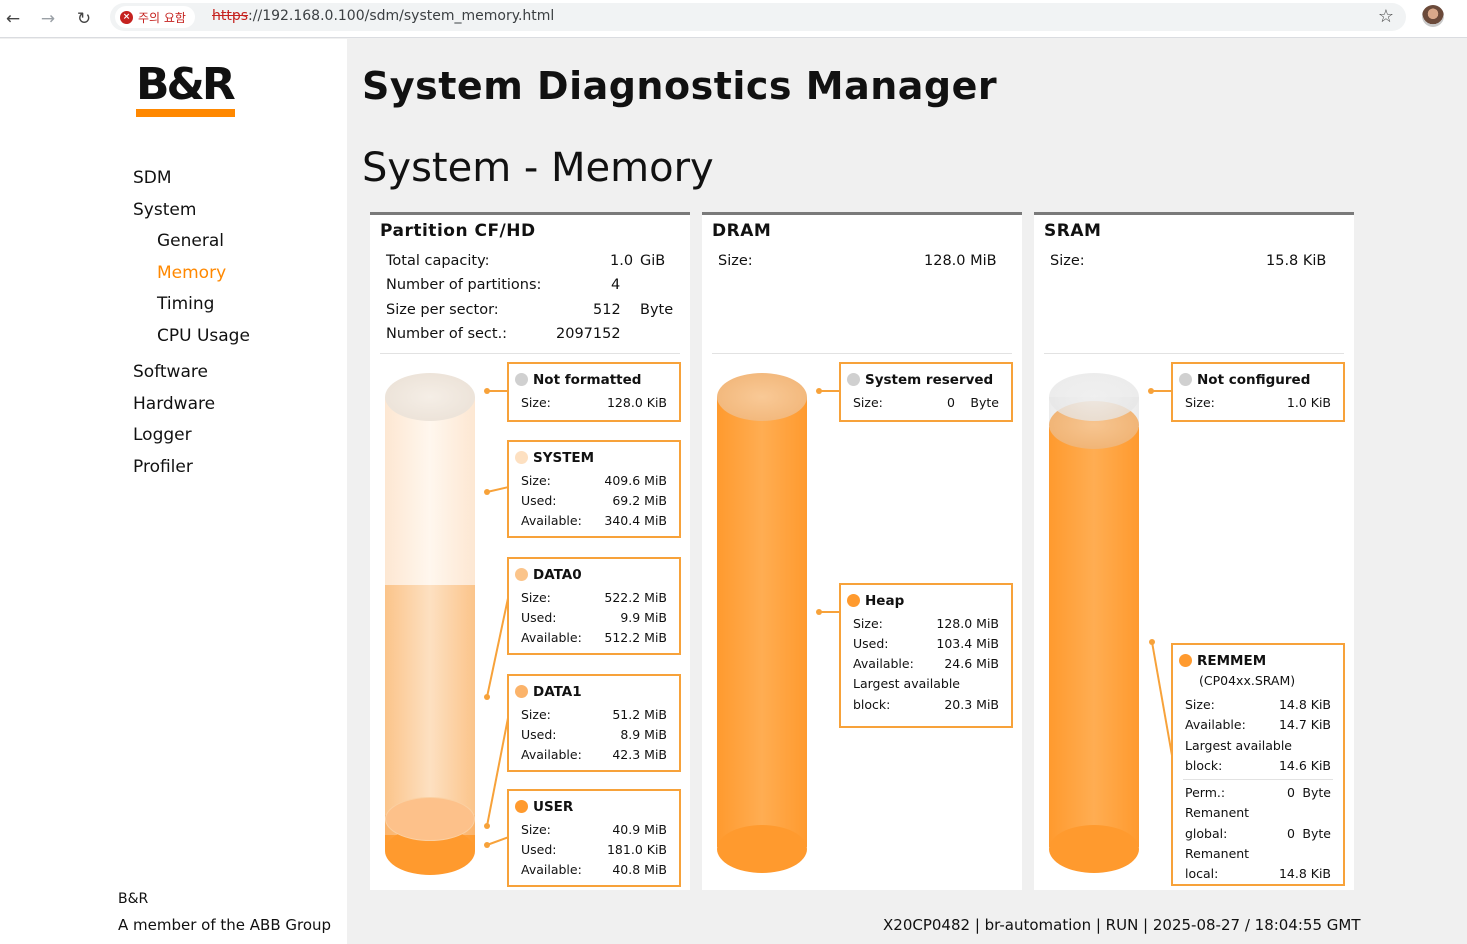 The width and height of the screenshot is (1467, 944). What do you see at coordinates (170, 372) in the screenshot?
I see `nav-software: Software` at bounding box center [170, 372].